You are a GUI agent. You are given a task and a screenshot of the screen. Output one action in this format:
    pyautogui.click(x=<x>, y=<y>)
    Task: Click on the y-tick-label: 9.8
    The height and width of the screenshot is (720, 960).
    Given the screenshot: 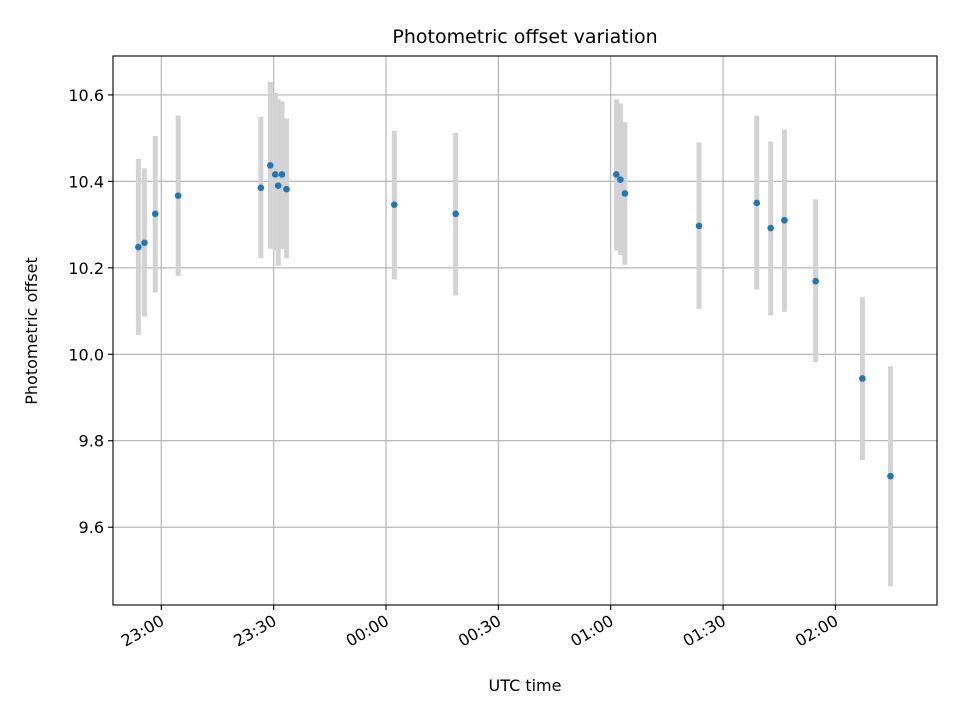 What is the action you would take?
    pyautogui.click(x=91, y=441)
    